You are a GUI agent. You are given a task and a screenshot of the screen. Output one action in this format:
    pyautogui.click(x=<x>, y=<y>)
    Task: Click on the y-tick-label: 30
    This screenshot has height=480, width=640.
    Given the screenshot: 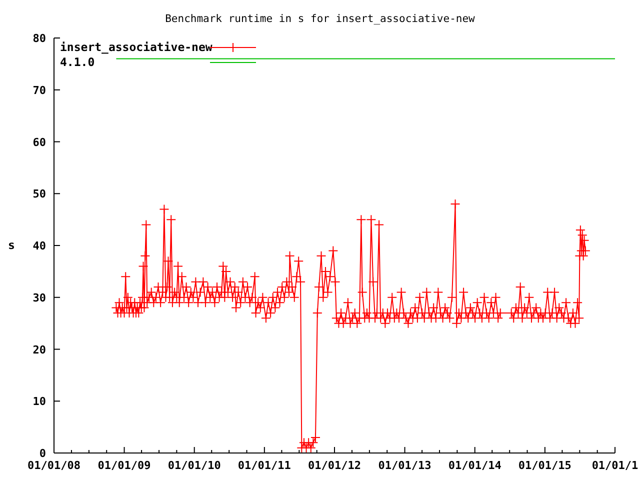 What is the action you would take?
    pyautogui.click(x=39, y=297)
    